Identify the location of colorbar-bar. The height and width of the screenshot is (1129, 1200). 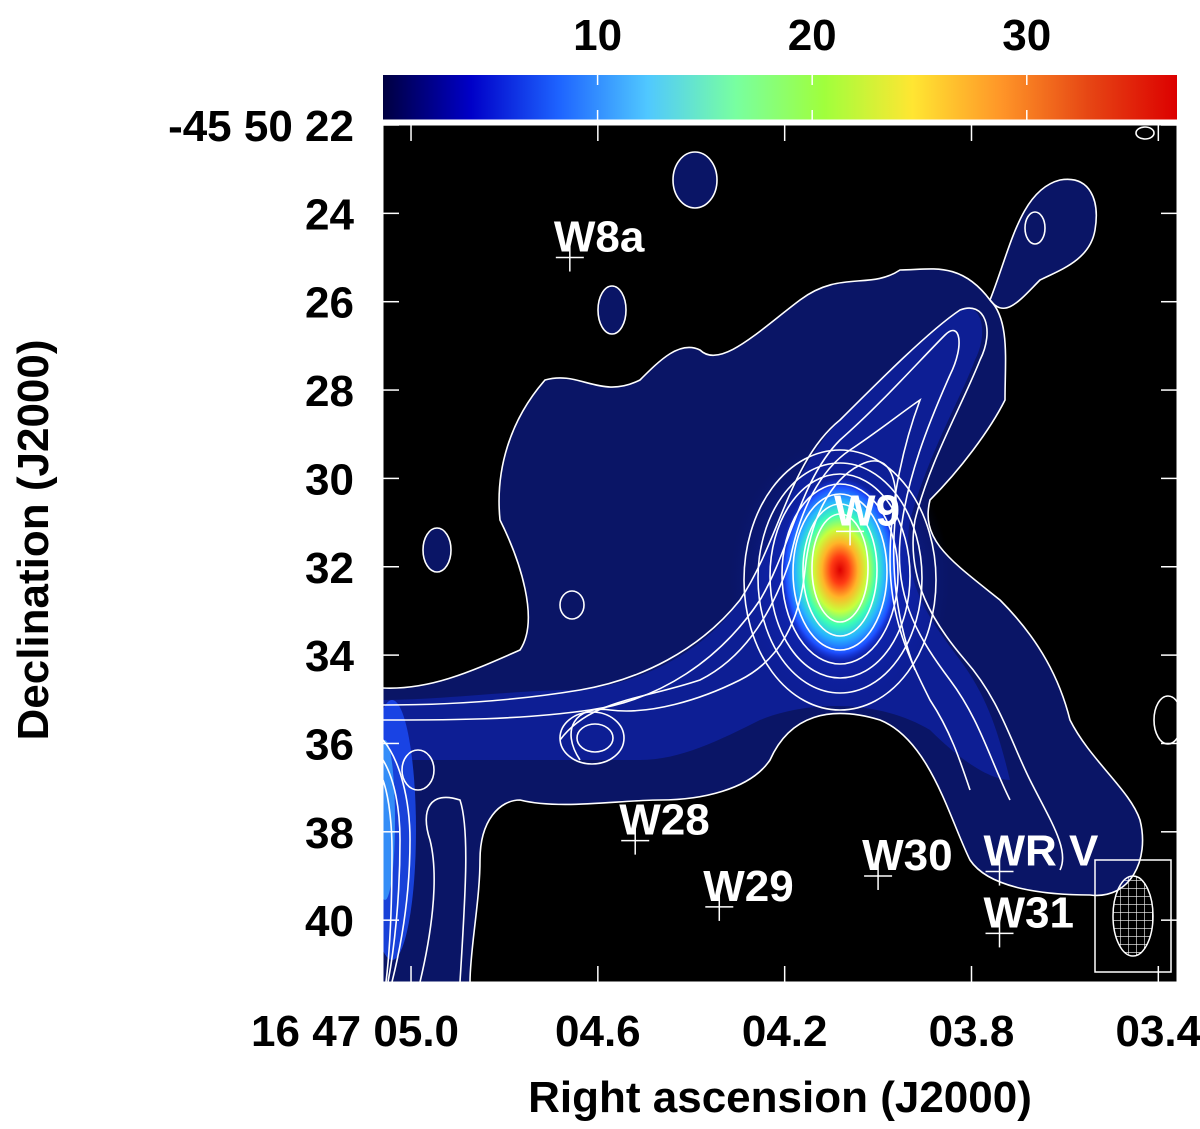
(780, 97).